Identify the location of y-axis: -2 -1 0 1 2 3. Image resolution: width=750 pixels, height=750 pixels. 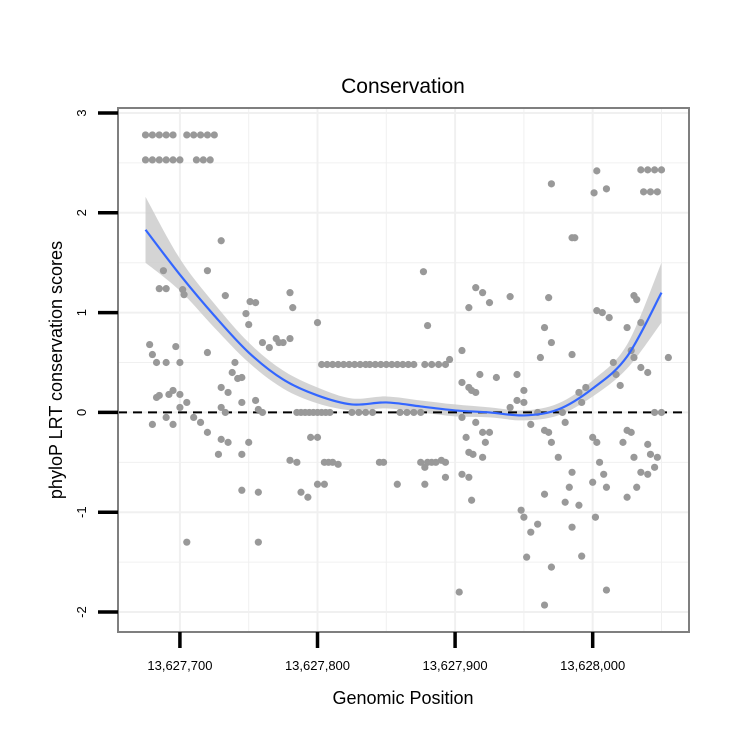
(96, 363).